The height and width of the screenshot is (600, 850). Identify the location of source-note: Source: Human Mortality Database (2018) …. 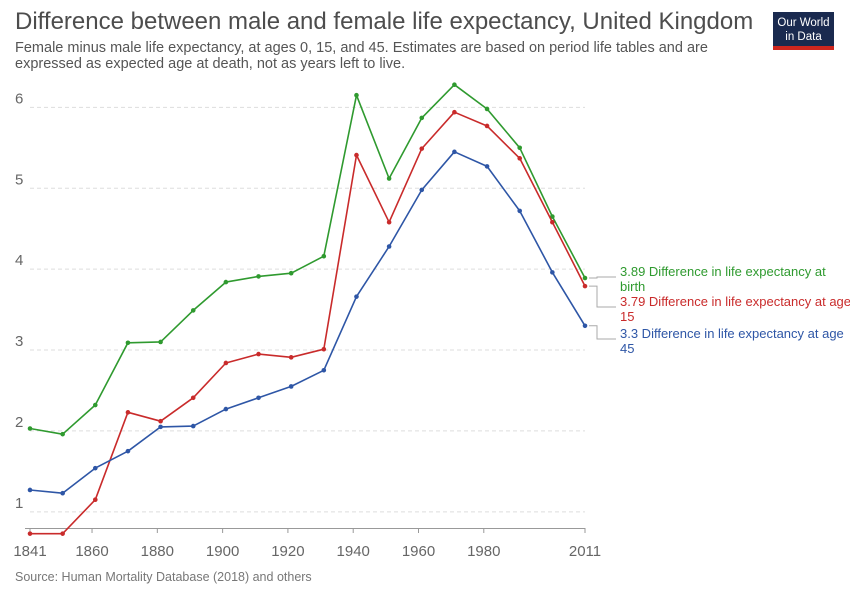
(163, 577).